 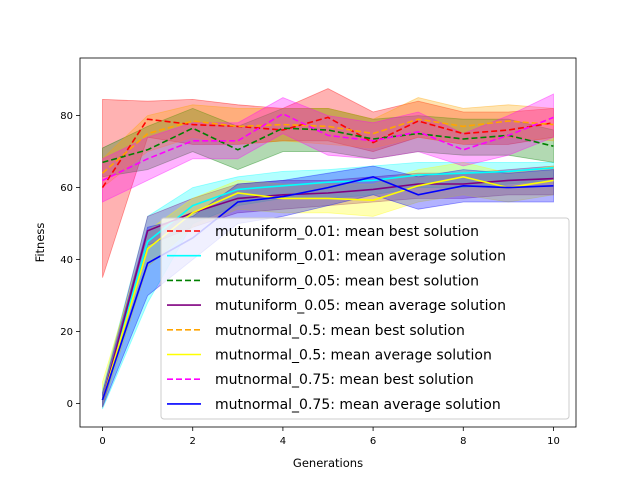 I want to click on legend-label: mutuniform_0.01: mean best solution, so click(x=347, y=232).